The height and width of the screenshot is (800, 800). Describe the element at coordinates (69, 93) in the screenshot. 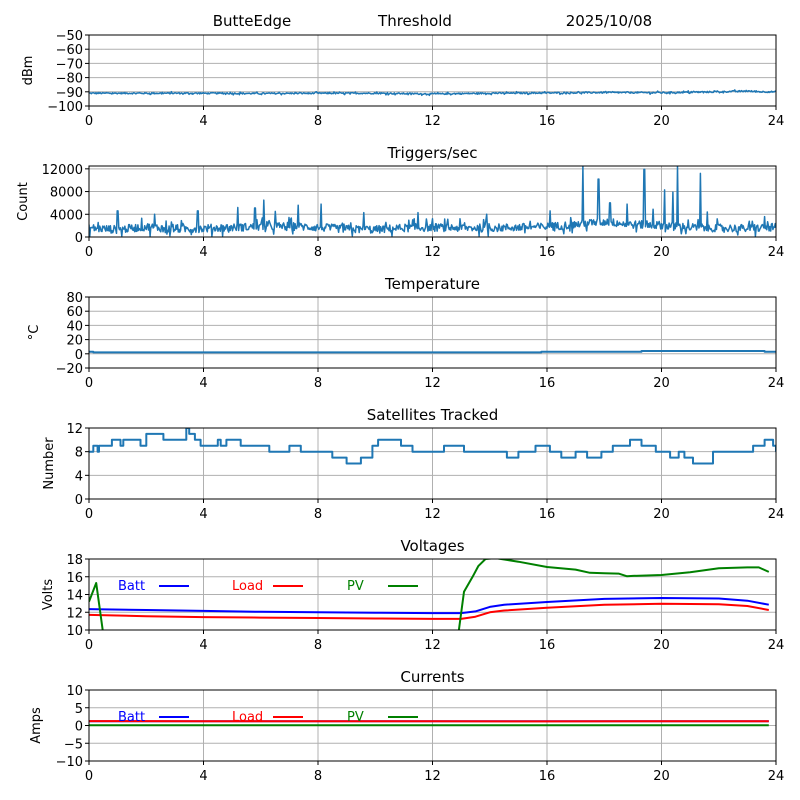

I see `y-tick-label: −90` at that location.